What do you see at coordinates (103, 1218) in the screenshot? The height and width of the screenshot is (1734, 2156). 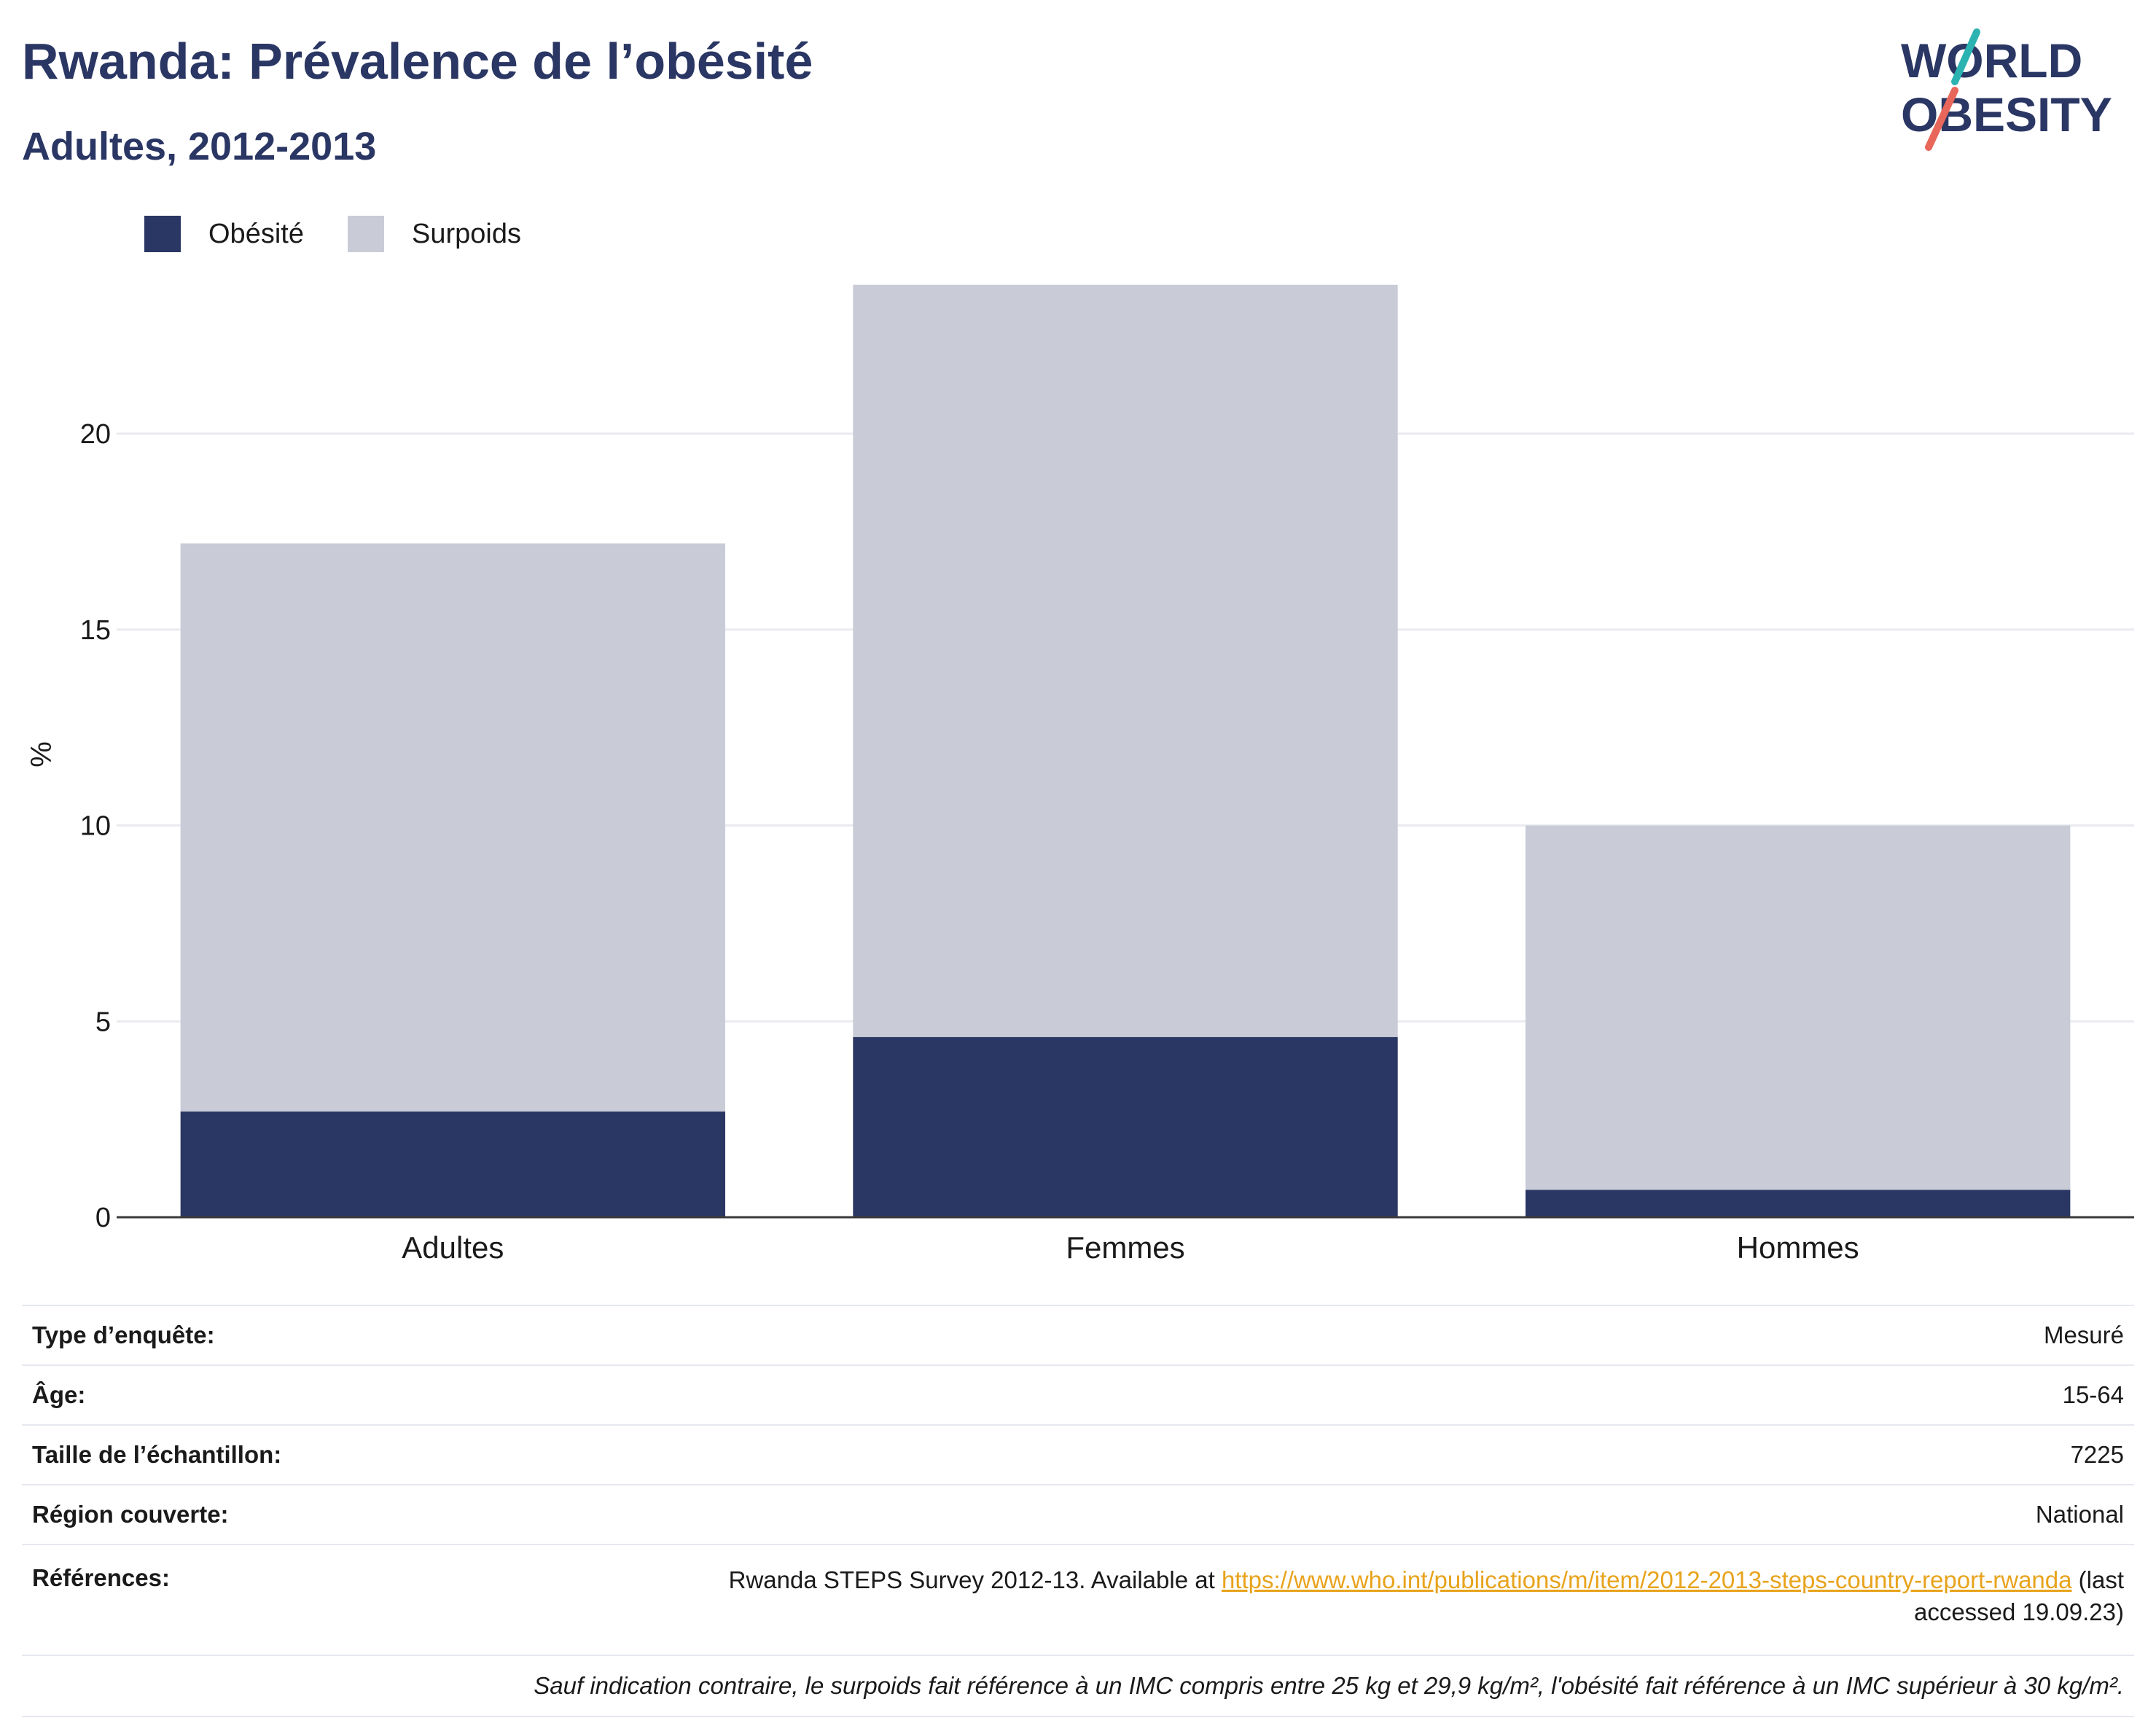 I see `y-tick-label: 0` at bounding box center [103, 1218].